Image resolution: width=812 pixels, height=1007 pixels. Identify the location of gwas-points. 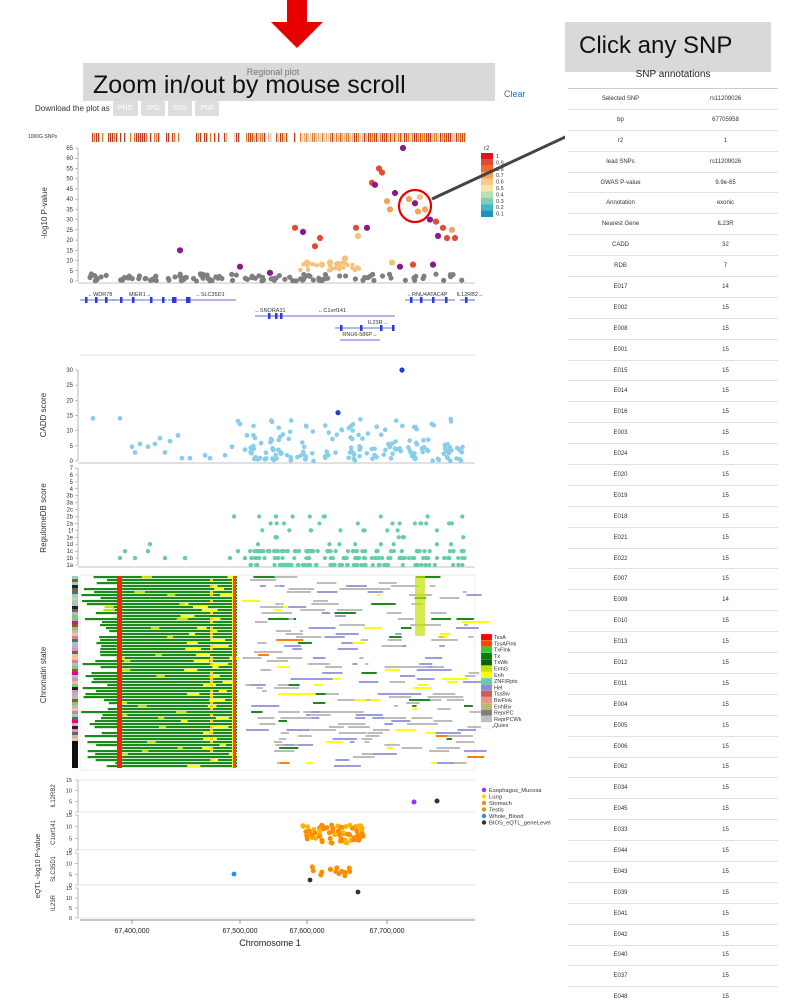
(276, 214).